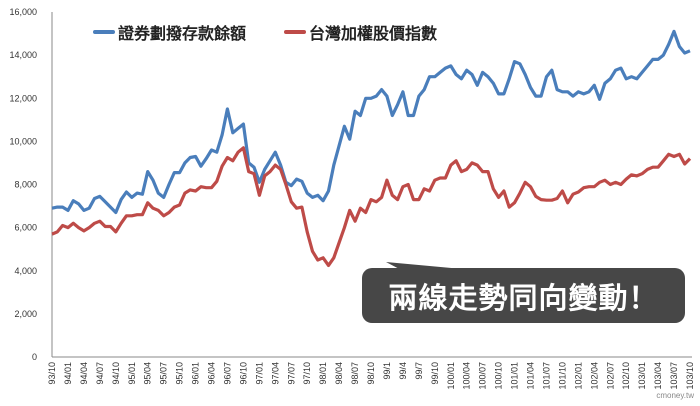  Describe the element at coordinates (23, 98) in the screenshot. I see `y-tick-label: 12,000` at that location.